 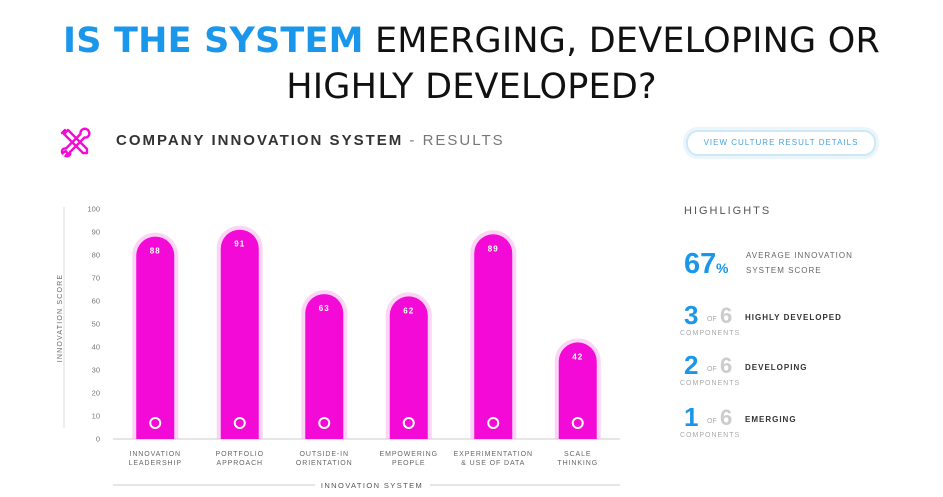 I want to click on x-category-label: ORIENTATION, so click(x=324, y=463).